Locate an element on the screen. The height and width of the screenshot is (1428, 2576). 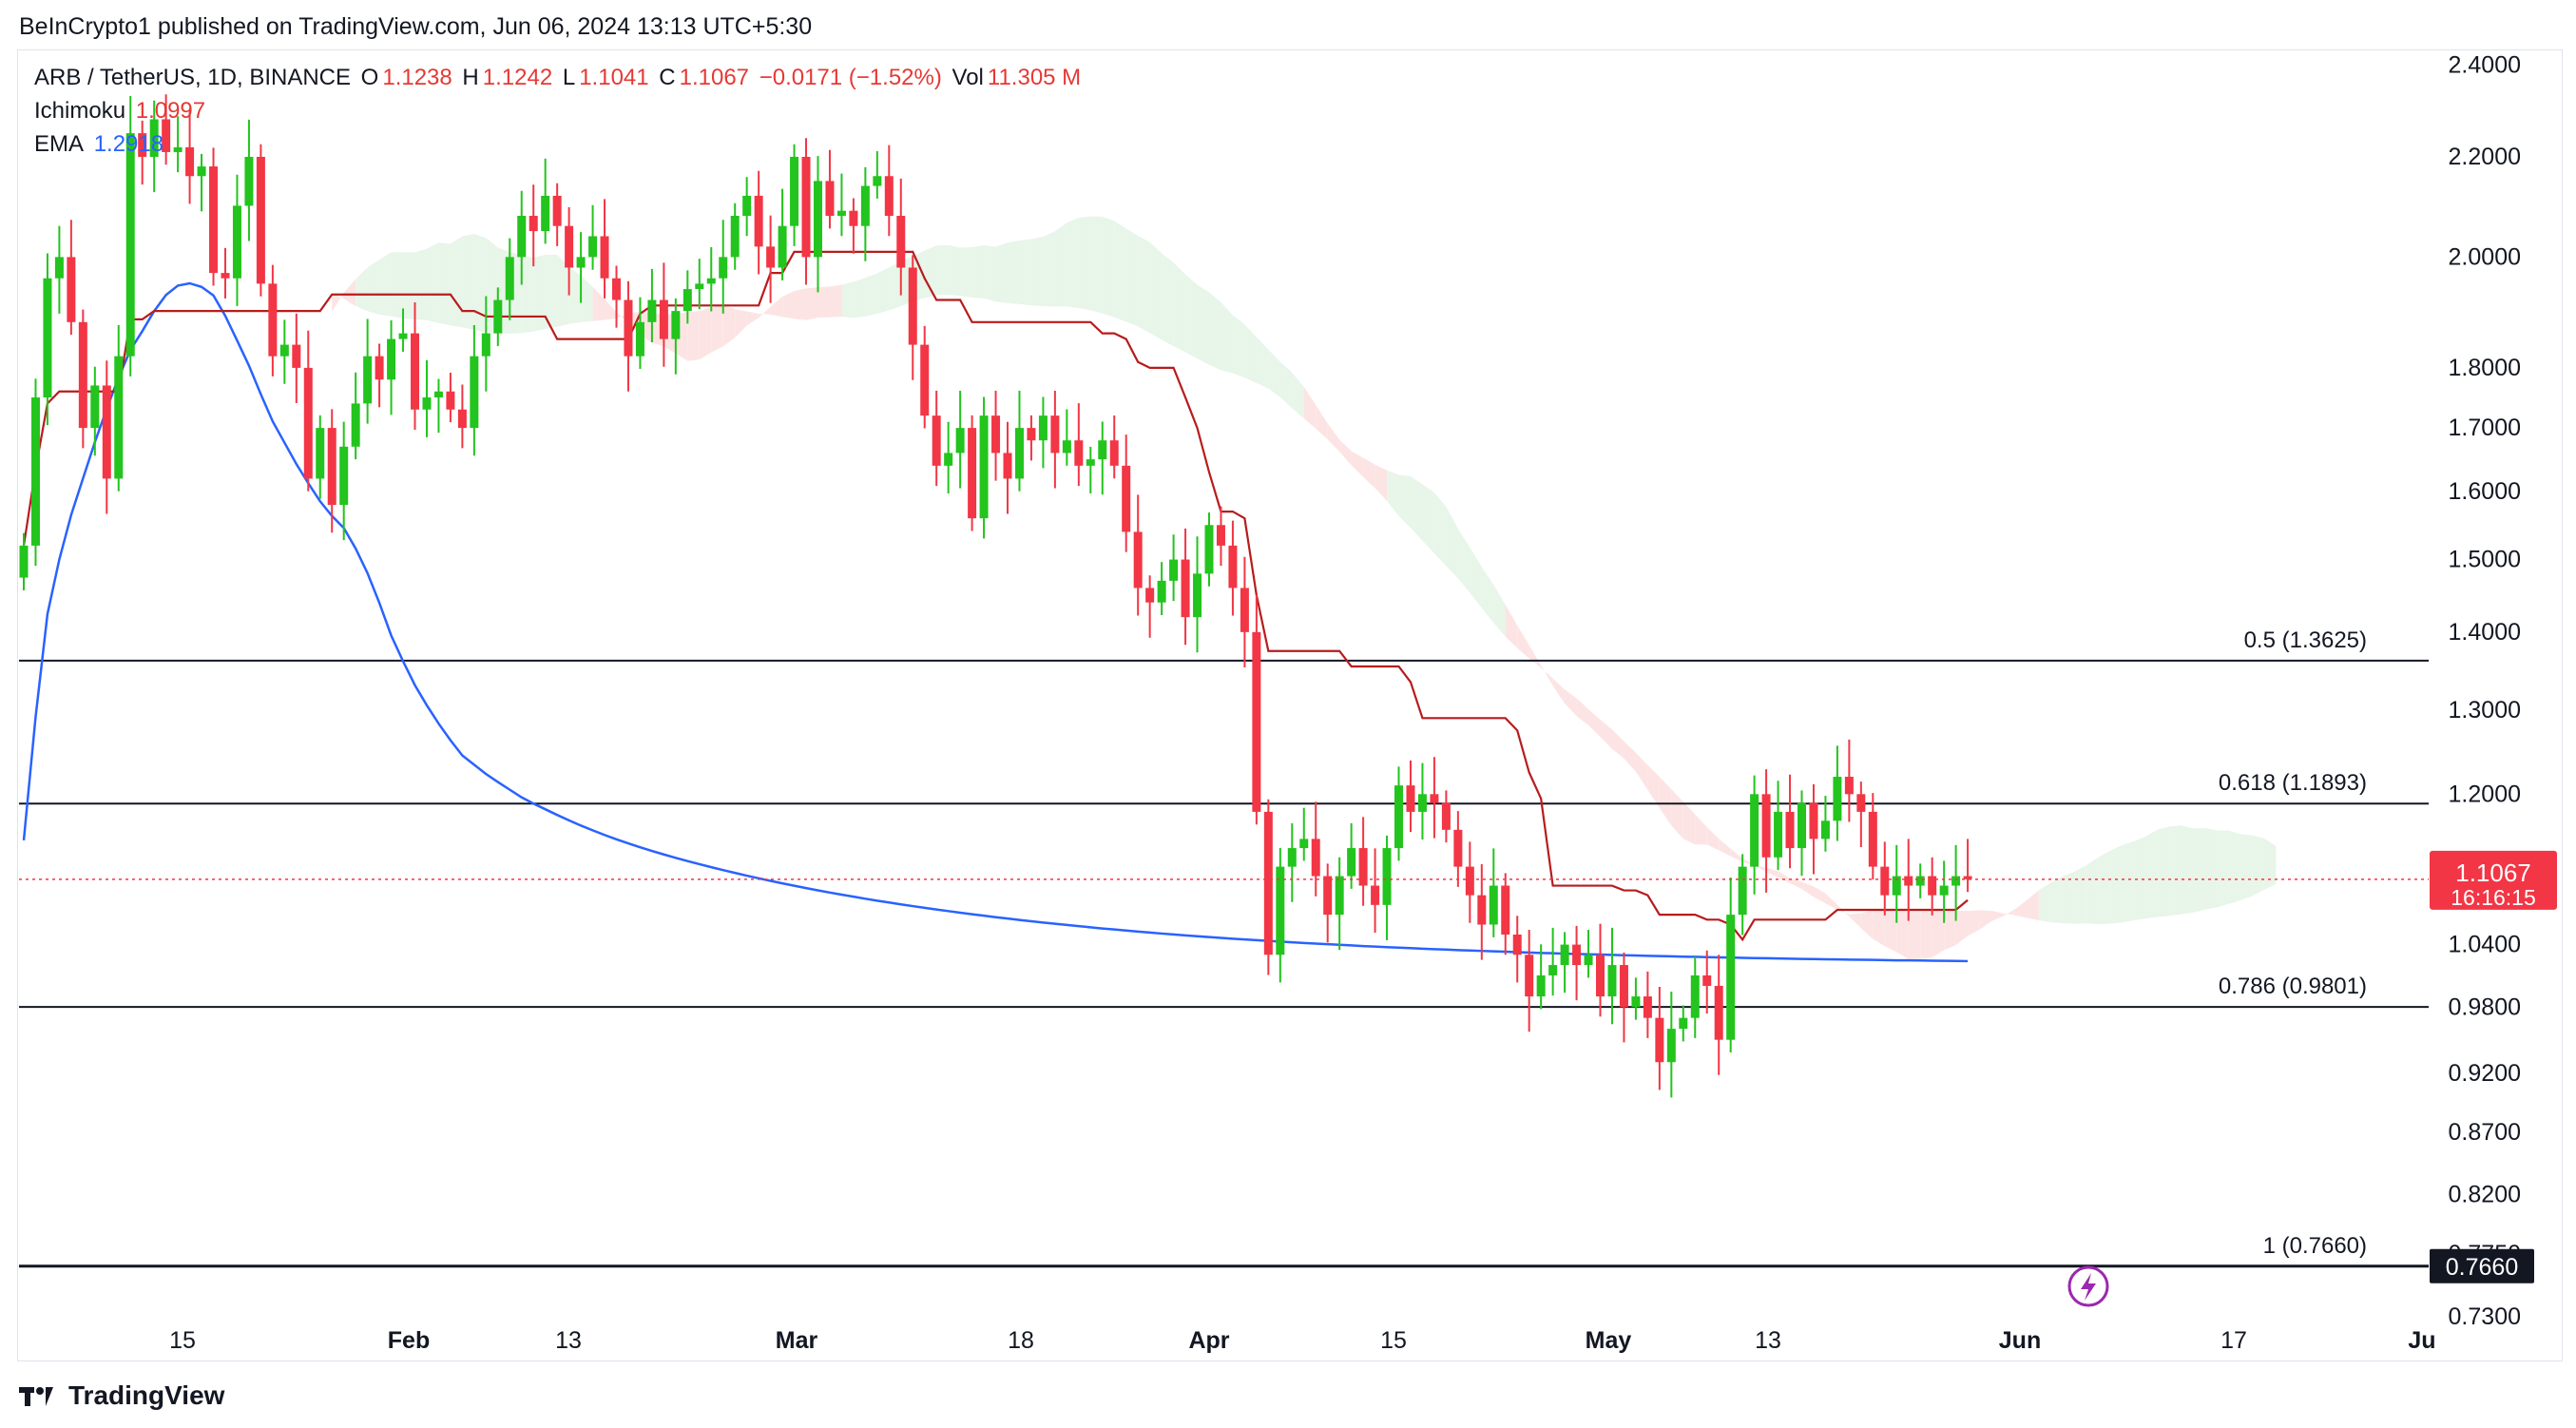
close-label: C is located at coordinates (667, 78).